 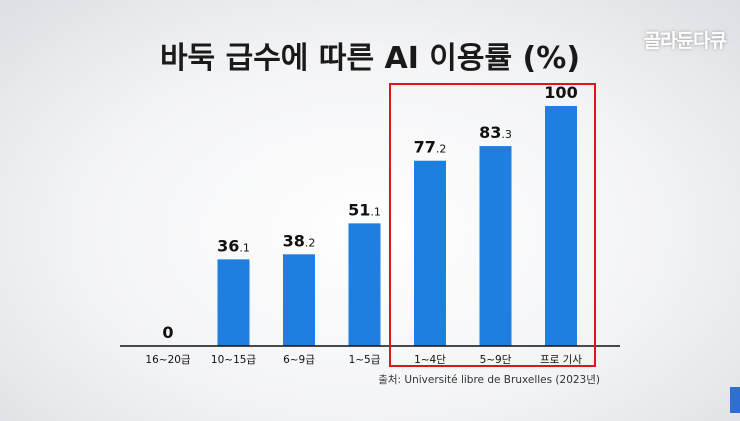 What do you see at coordinates (430, 147) in the screenshot?
I see `value-label: 77.2` at bounding box center [430, 147].